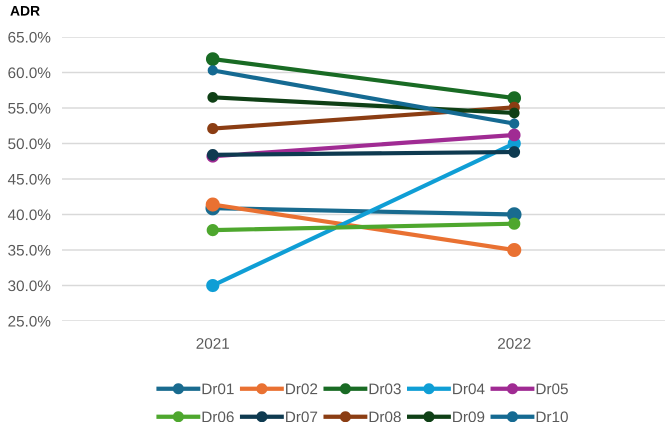 The width and height of the screenshot is (669, 422). What do you see at coordinates (218, 388) in the screenshot?
I see `legend-label: Dr01` at bounding box center [218, 388].